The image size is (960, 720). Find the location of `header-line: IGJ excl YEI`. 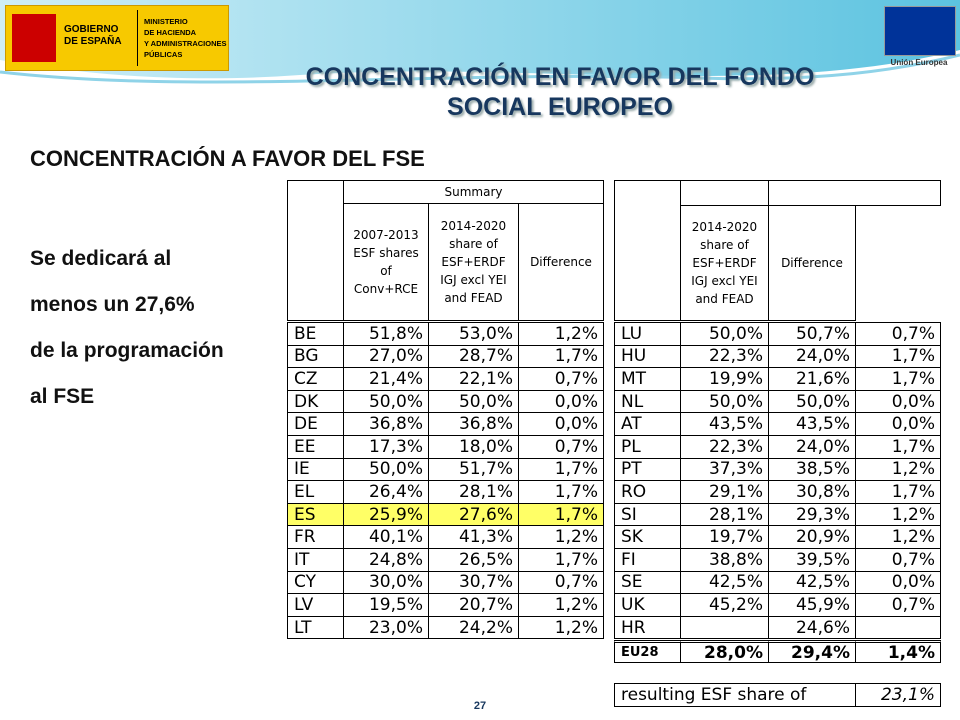

header-line: IGJ excl YEI is located at coordinates (724, 281).